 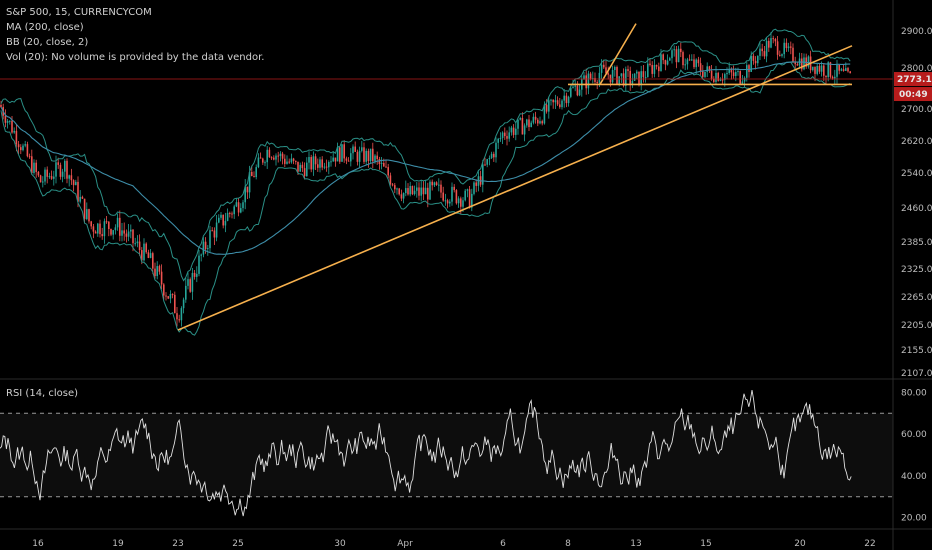 I want to click on ma-indicator-label: MA (200, close), so click(x=45, y=27).